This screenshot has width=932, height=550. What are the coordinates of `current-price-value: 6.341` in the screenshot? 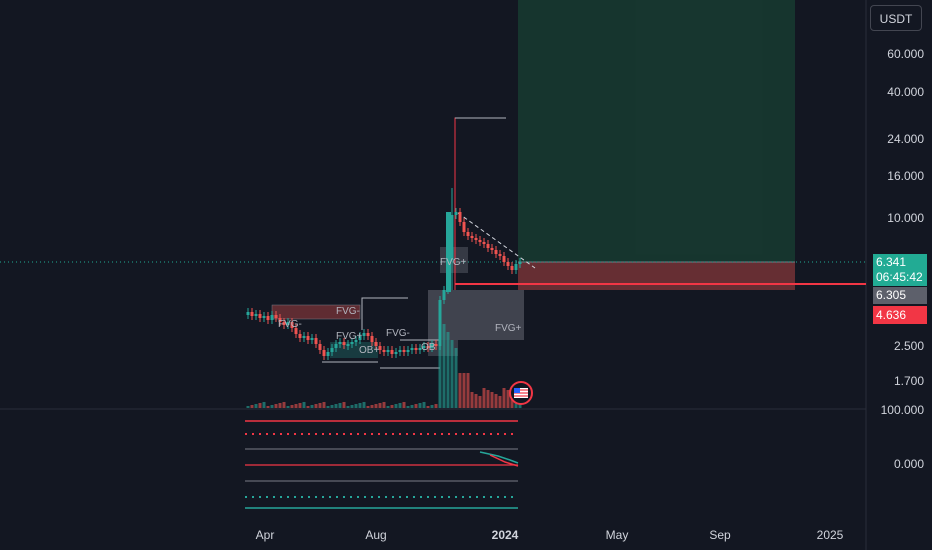 It's located at (891, 262).